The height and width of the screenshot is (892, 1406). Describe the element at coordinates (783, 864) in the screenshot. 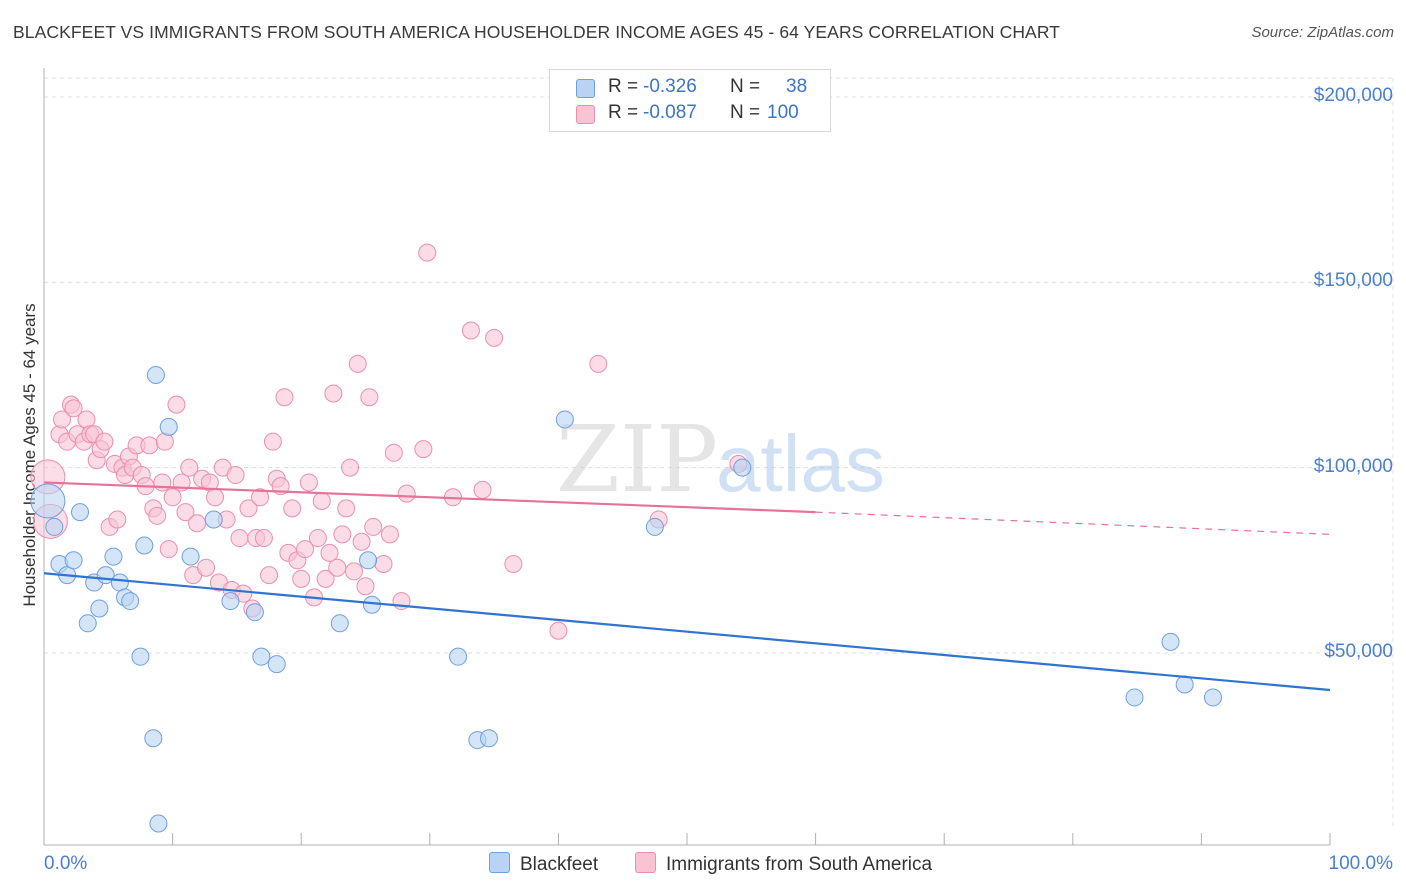

I see `bottom-legend-immigrants: Immigrants from South America` at that location.